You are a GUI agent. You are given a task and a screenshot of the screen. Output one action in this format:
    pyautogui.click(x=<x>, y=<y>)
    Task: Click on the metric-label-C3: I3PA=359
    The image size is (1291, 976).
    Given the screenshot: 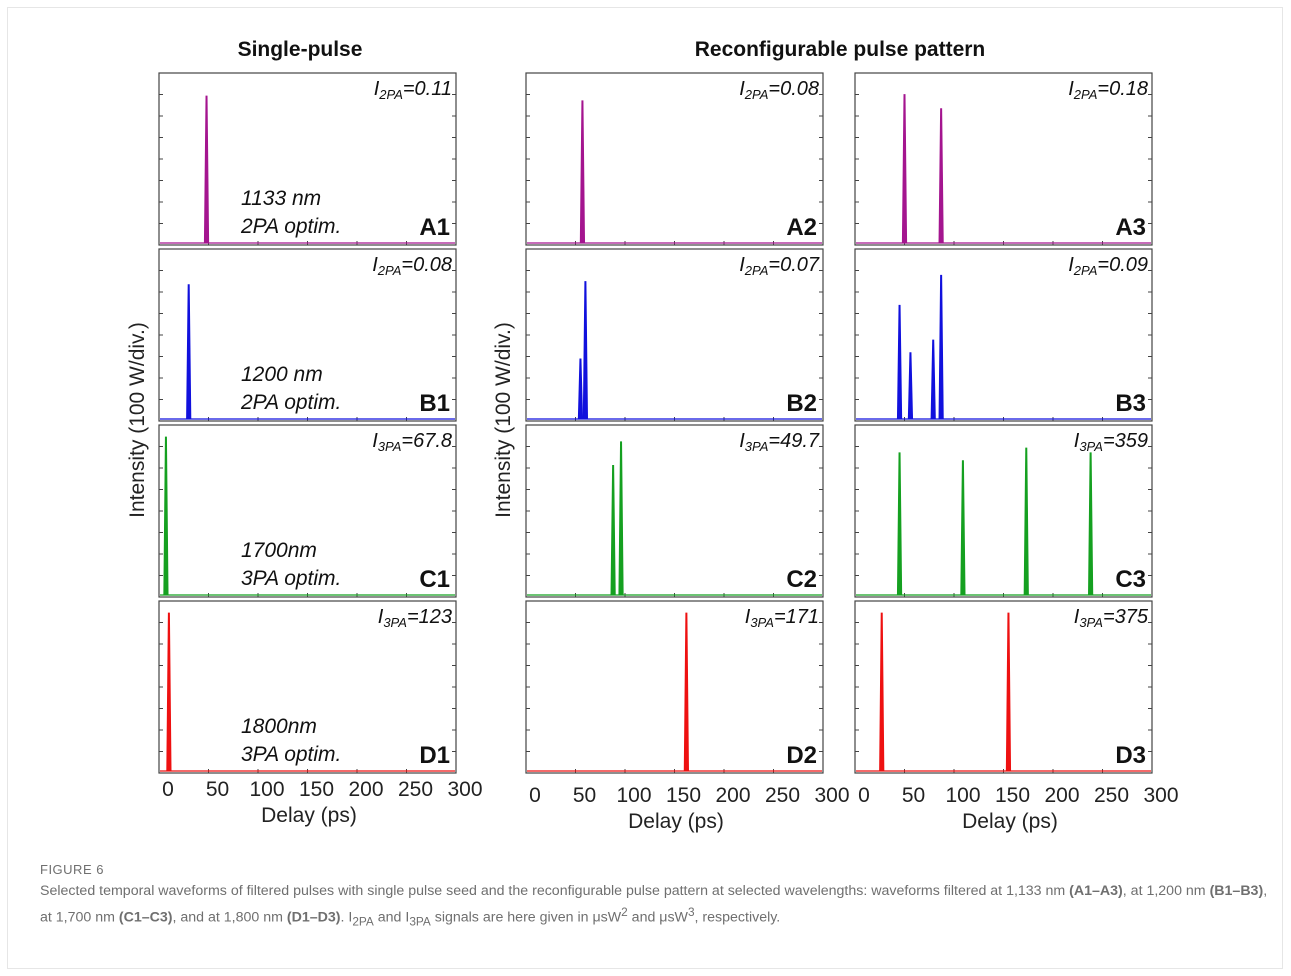 What is the action you would take?
    pyautogui.click(x=1111, y=442)
    